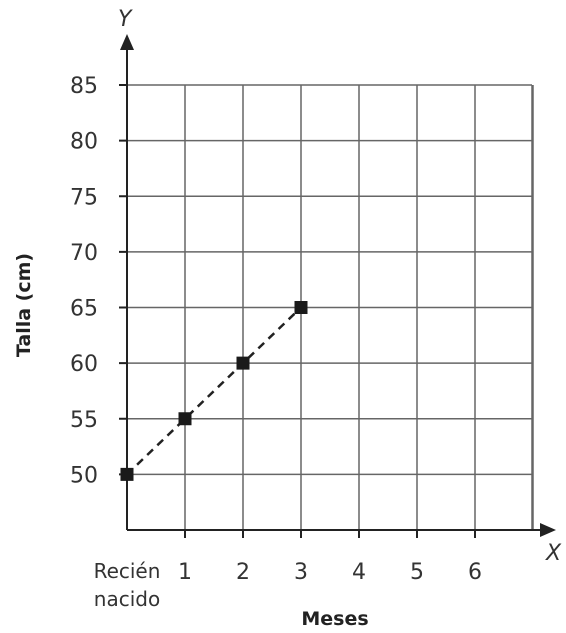 The height and width of the screenshot is (633, 566). What do you see at coordinates (84, 309) in the screenshot?
I see `y-tick-label: 65` at bounding box center [84, 309].